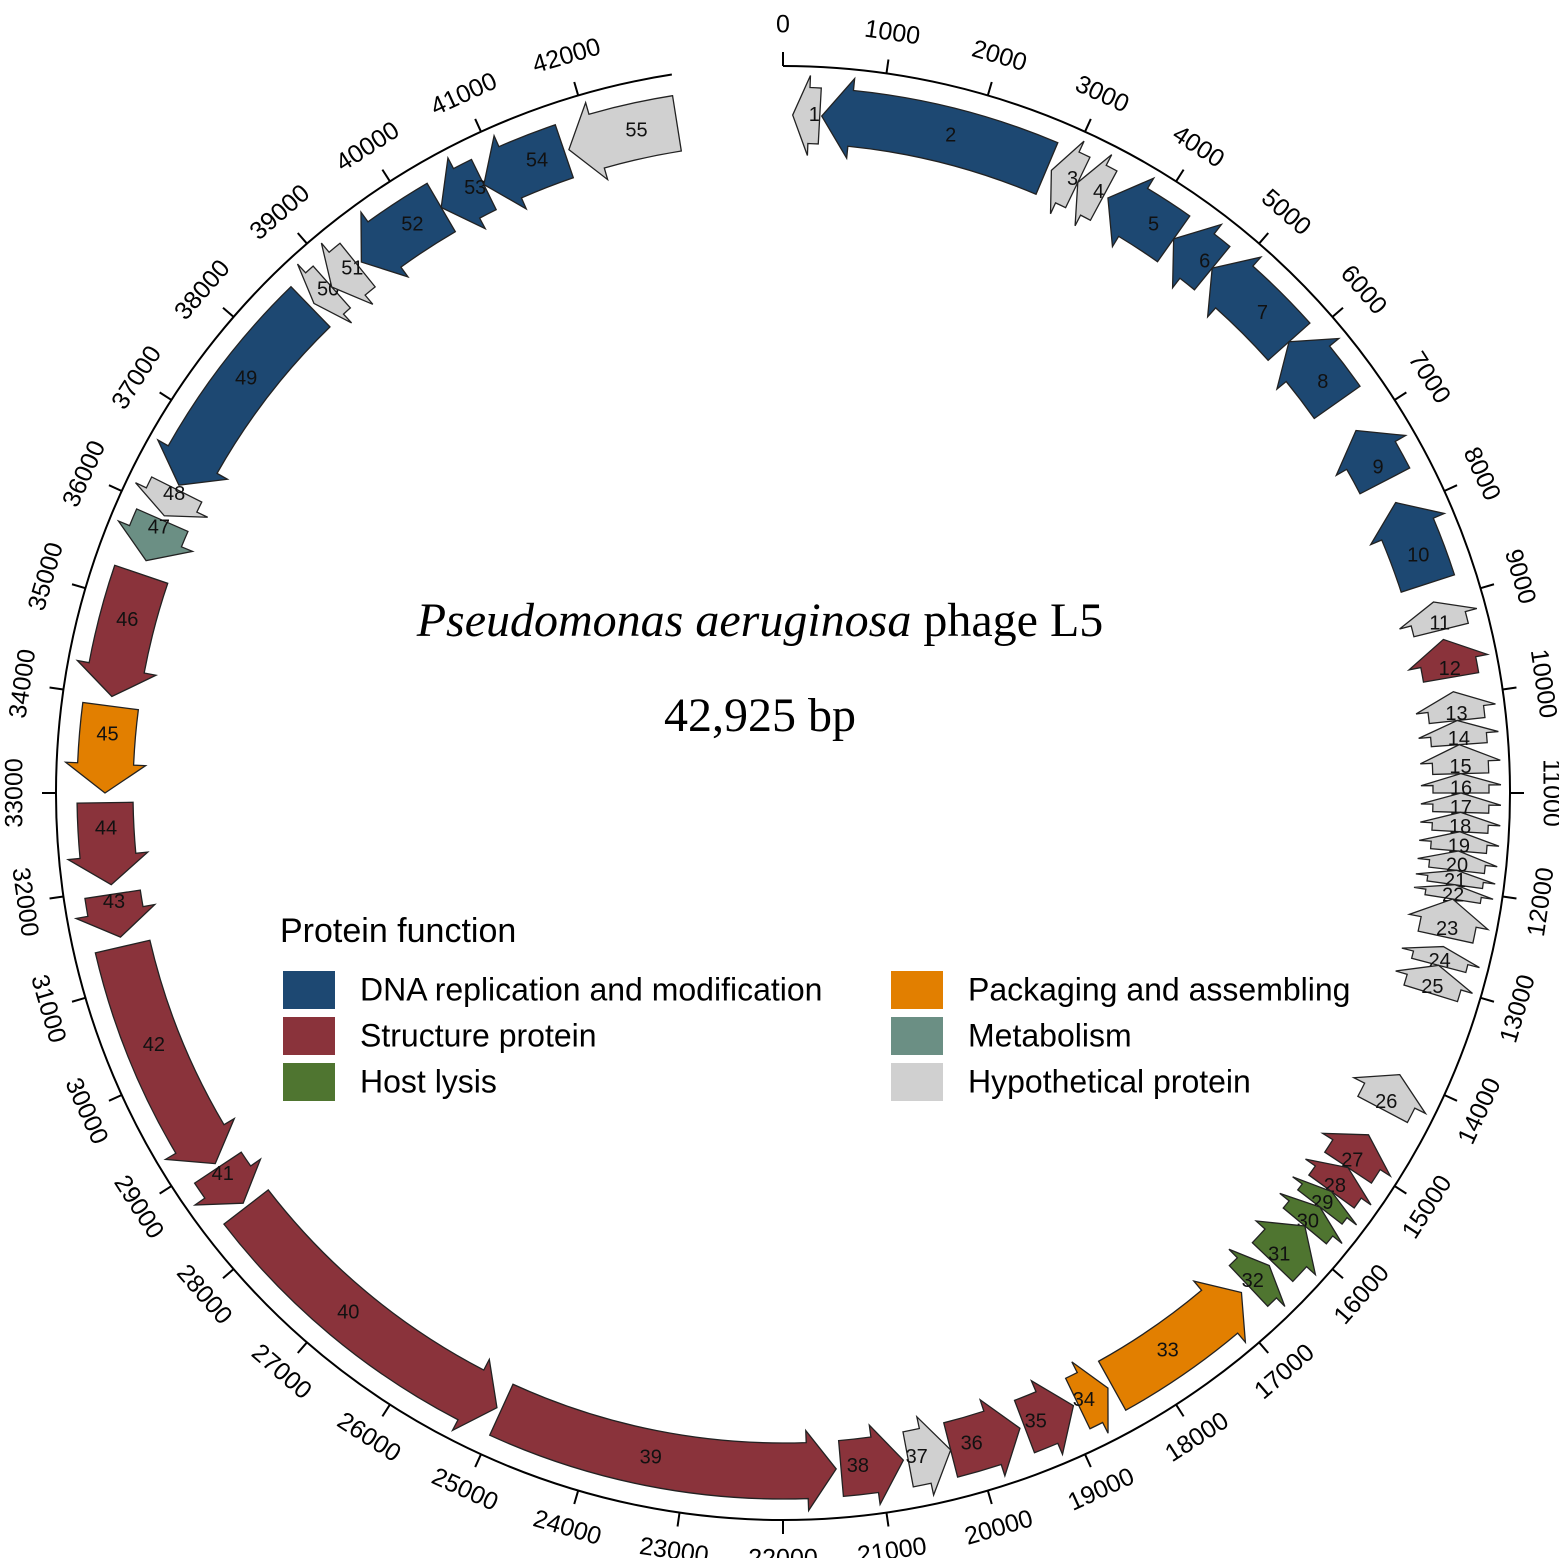  What do you see at coordinates (1050, 1035) in the screenshot?
I see `legend-label: Metabolism` at bounding box center [1050, 1035].